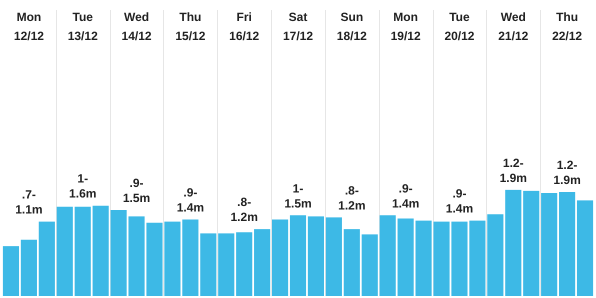 Image resolution: width=596 pixels, height=298 pixels. What do you see at coordinates (244, 27) in the screenshot?
I see `x-tick-label: Fri 16/12` at bounding box center [244, 27].